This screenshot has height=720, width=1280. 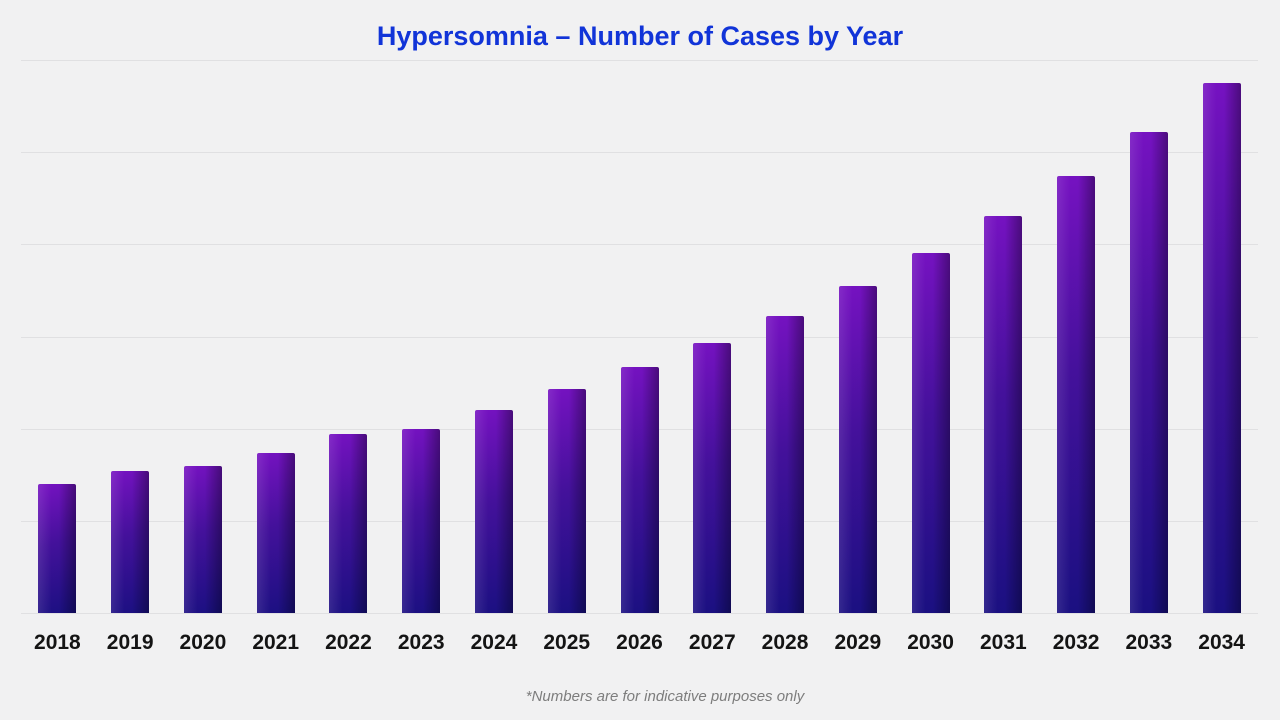 I want to click on x-axis-label-2031: 2031, so click(x=1003, y=642).